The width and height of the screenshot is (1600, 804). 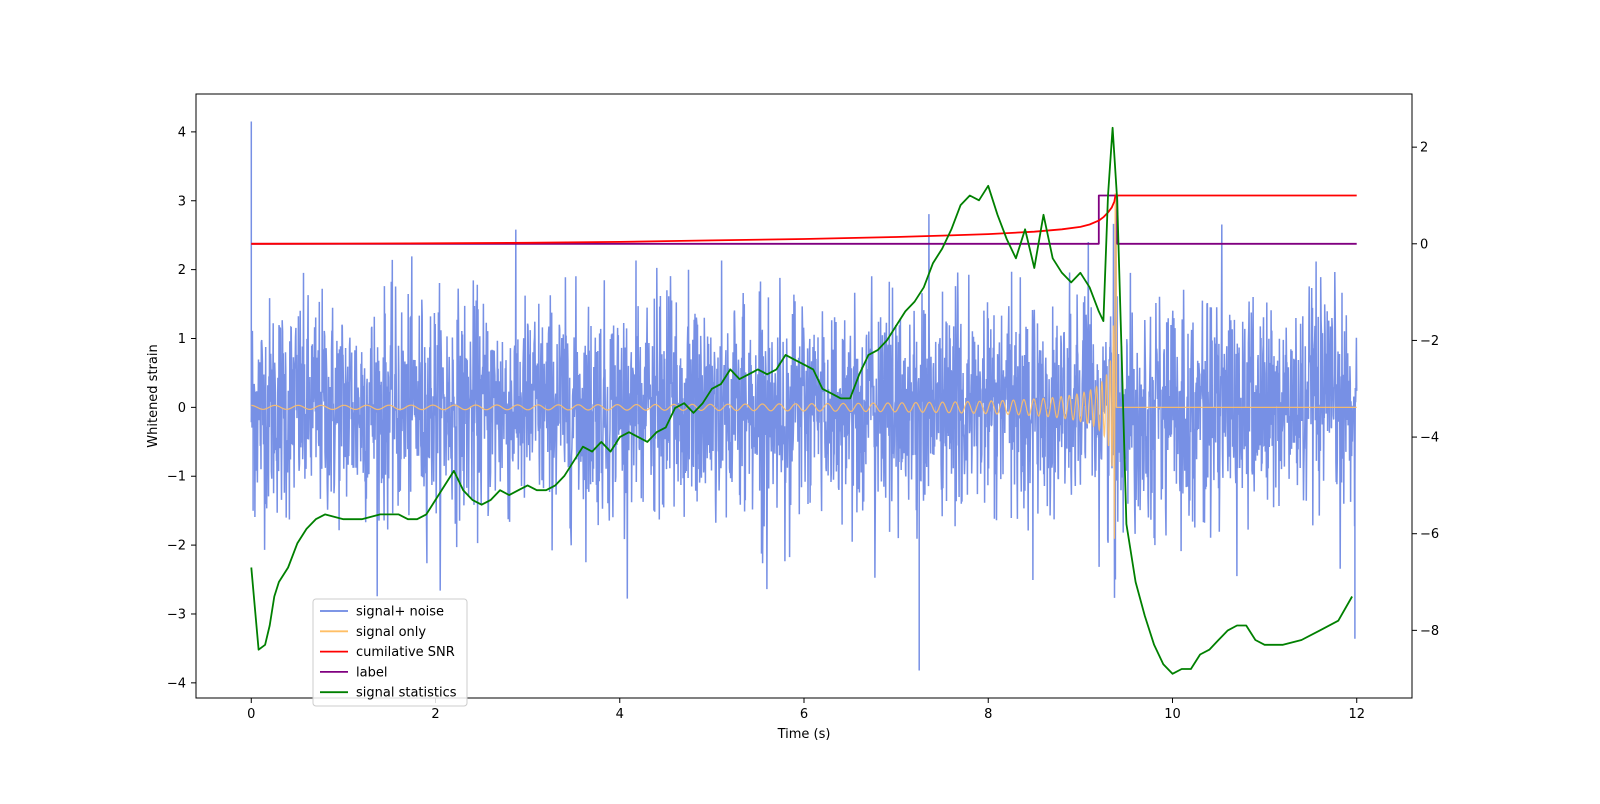 I want to click on y-tick-label: 4, so click(x=182, y=132).